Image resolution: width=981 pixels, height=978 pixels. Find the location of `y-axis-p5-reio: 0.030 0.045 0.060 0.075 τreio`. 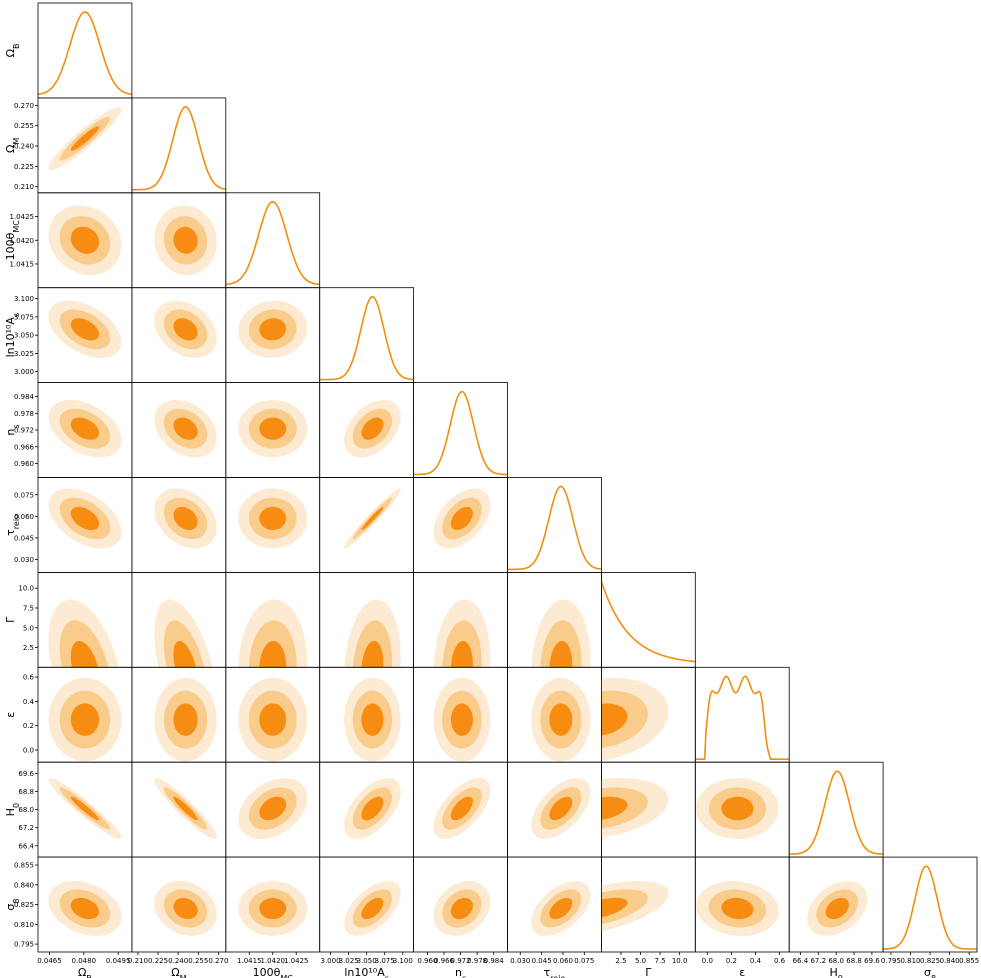

y-axis-p5-reio: 0.030 0.045 0.060 0.075 τreio is located at coordinates (21, 527).